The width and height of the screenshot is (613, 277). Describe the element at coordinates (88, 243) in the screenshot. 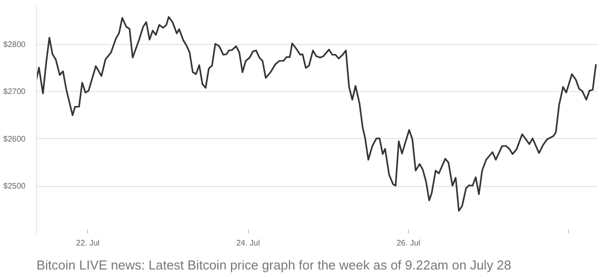

I see `x-tick-label: 22. Jul` at that location.